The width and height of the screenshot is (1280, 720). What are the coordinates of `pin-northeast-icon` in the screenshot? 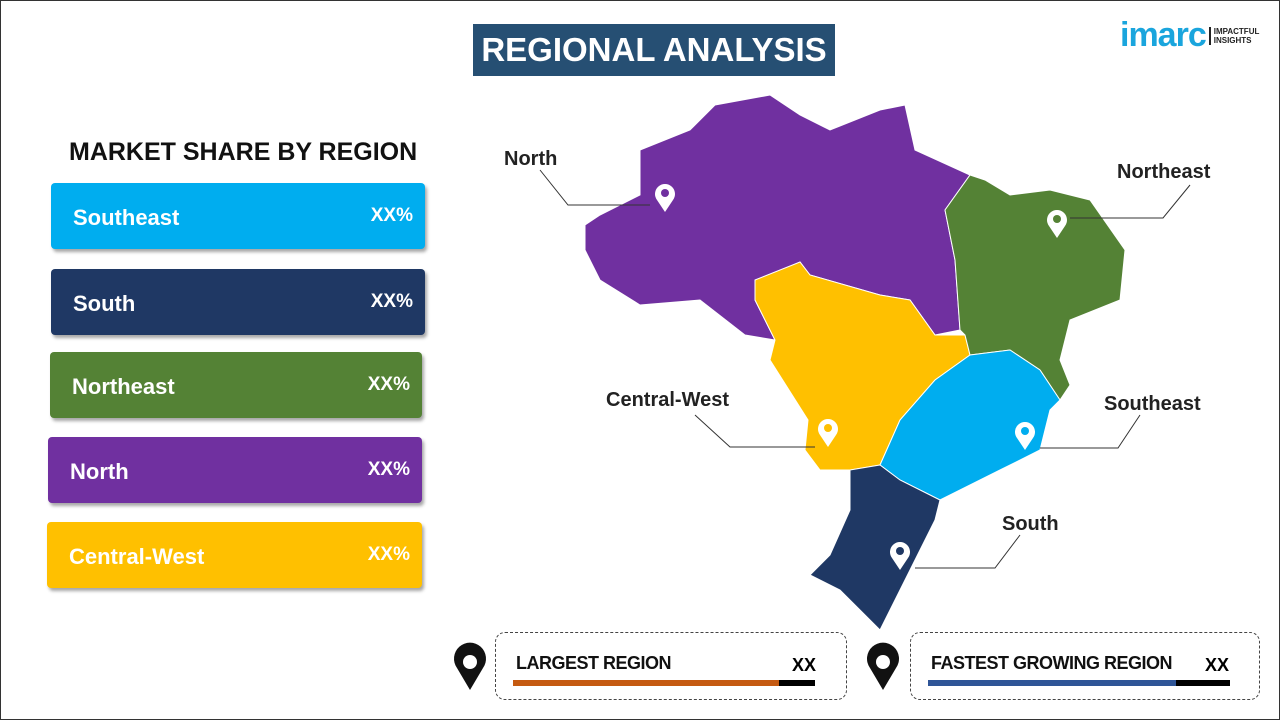 It's located at (1057, 224).